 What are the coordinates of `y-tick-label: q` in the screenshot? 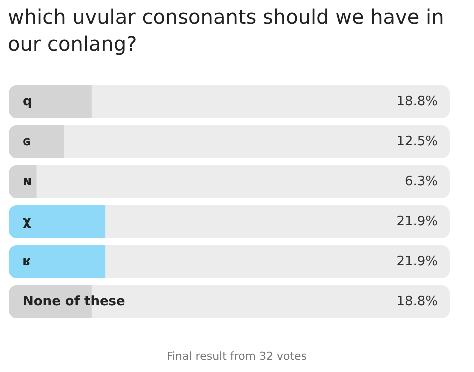 It's located at (27, 102).